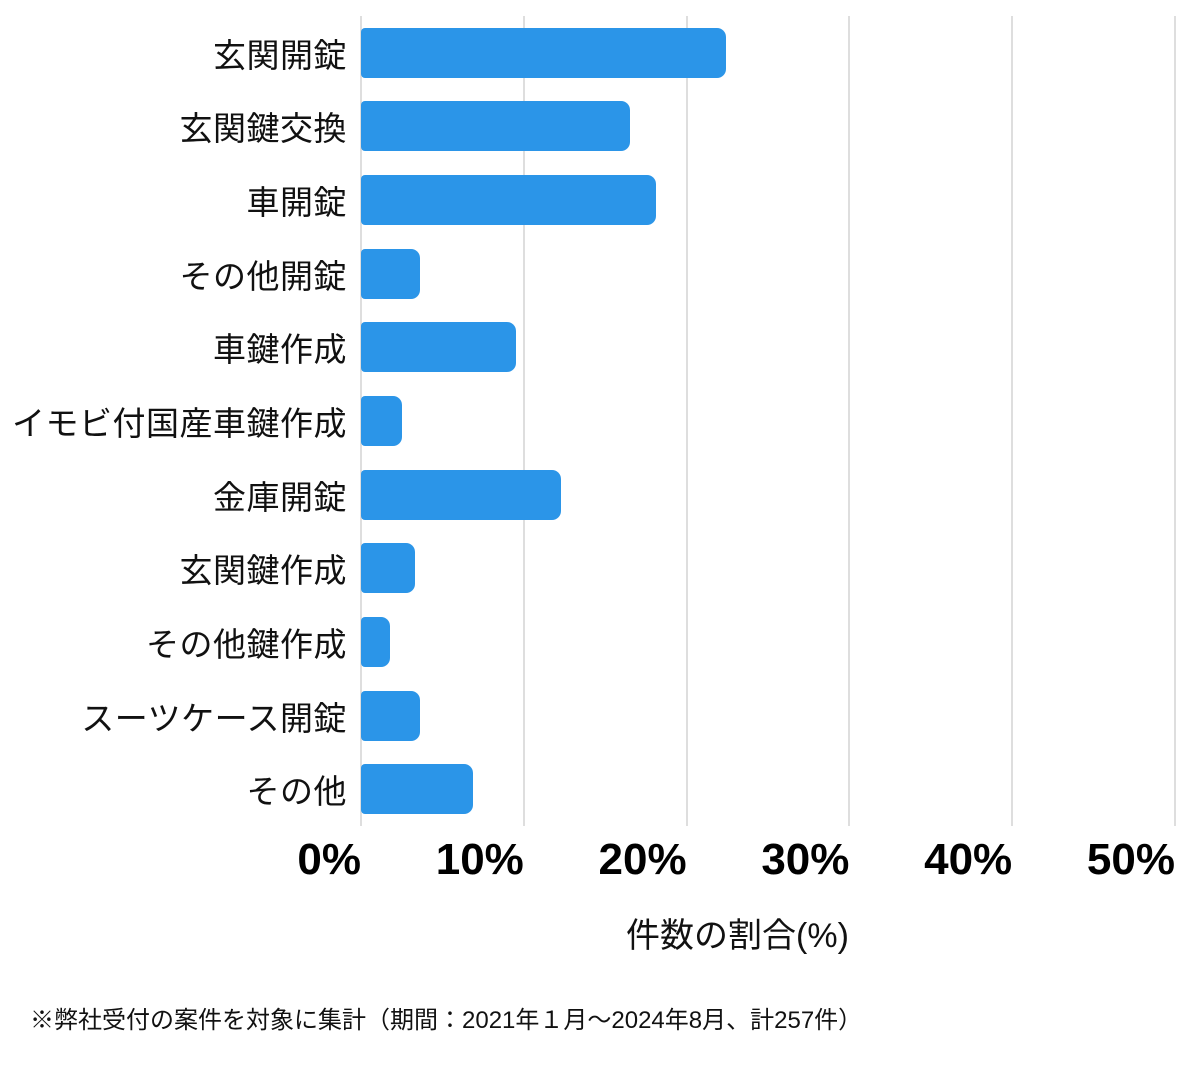  Describe the element at coordinates (296, 203) in the screenshot. I see `category-label: 車開錠` at that location.